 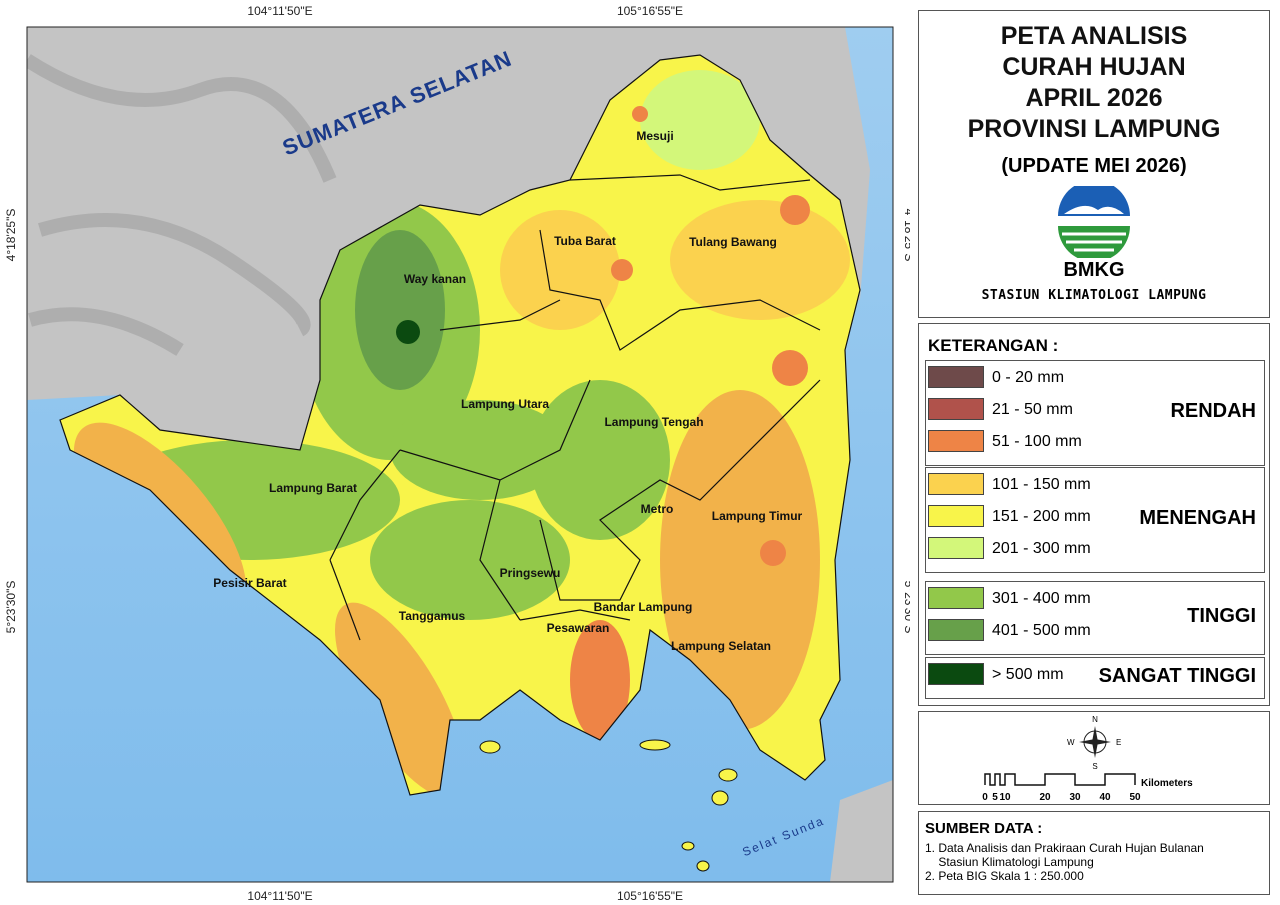 What do you see at coordinates (1041, 484) in the screenshot?
I see `legend-label: 101 - 150 mm` at bounding box center [1041, 484].